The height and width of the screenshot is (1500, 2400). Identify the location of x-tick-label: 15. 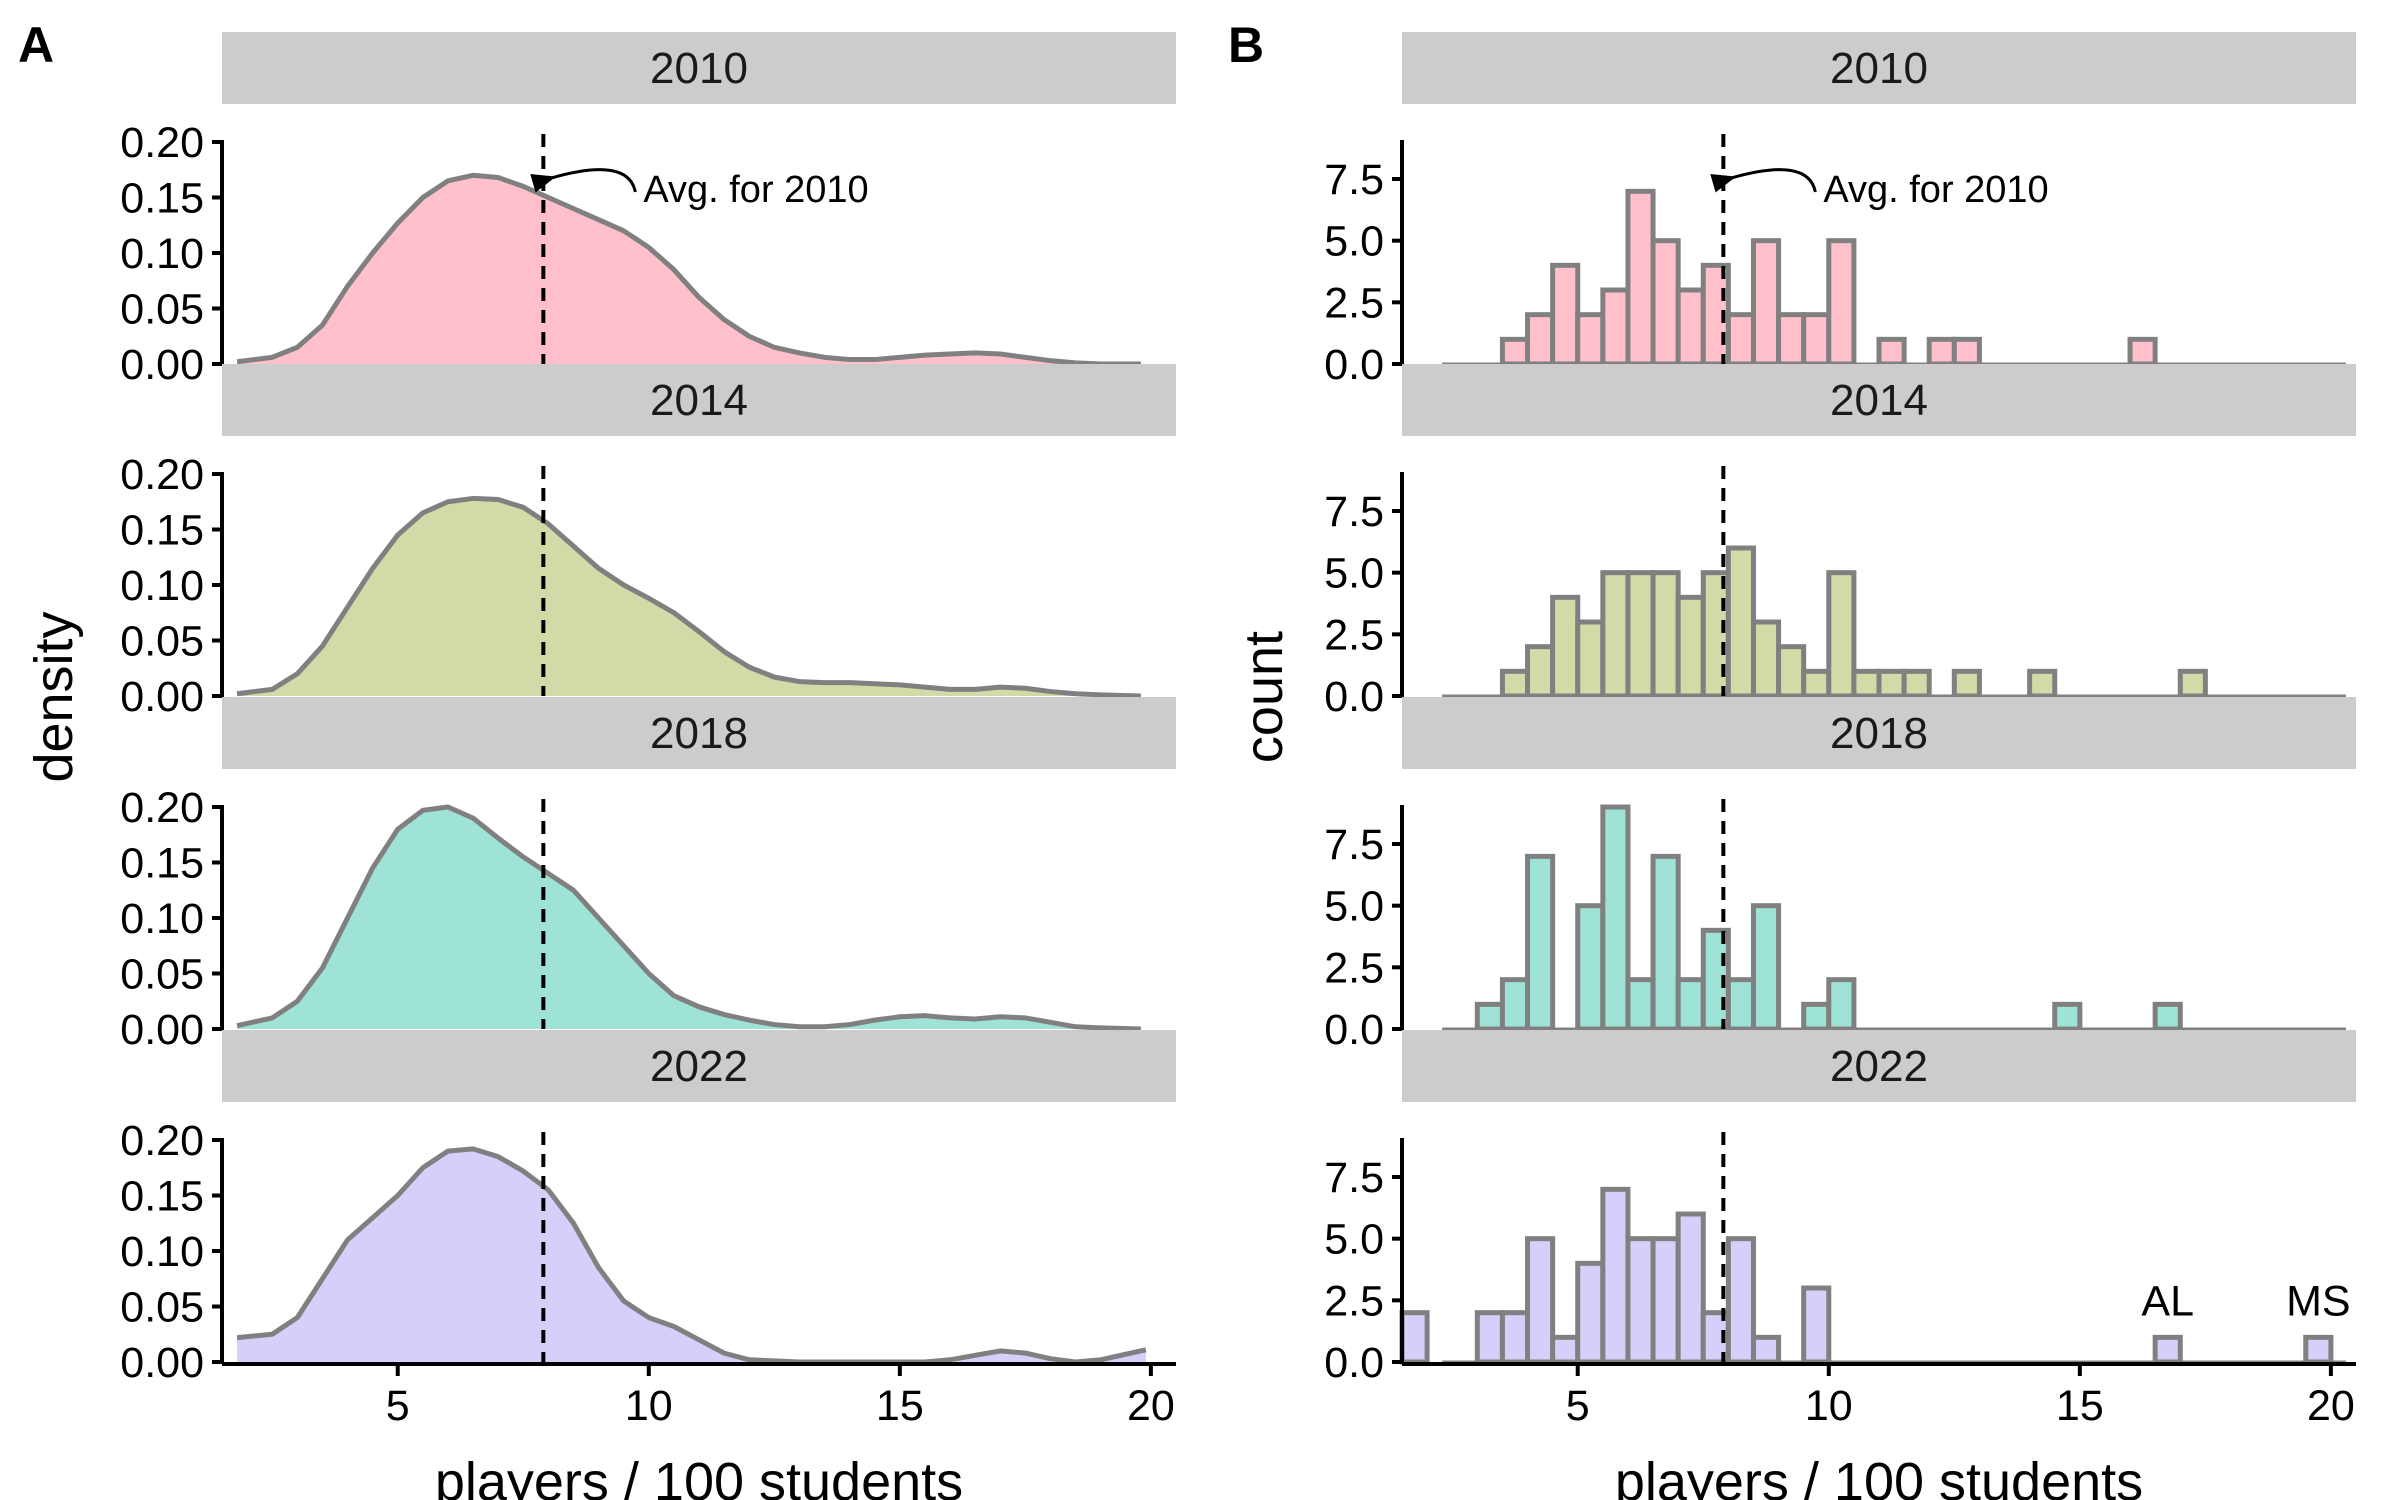
(2080, 1406).